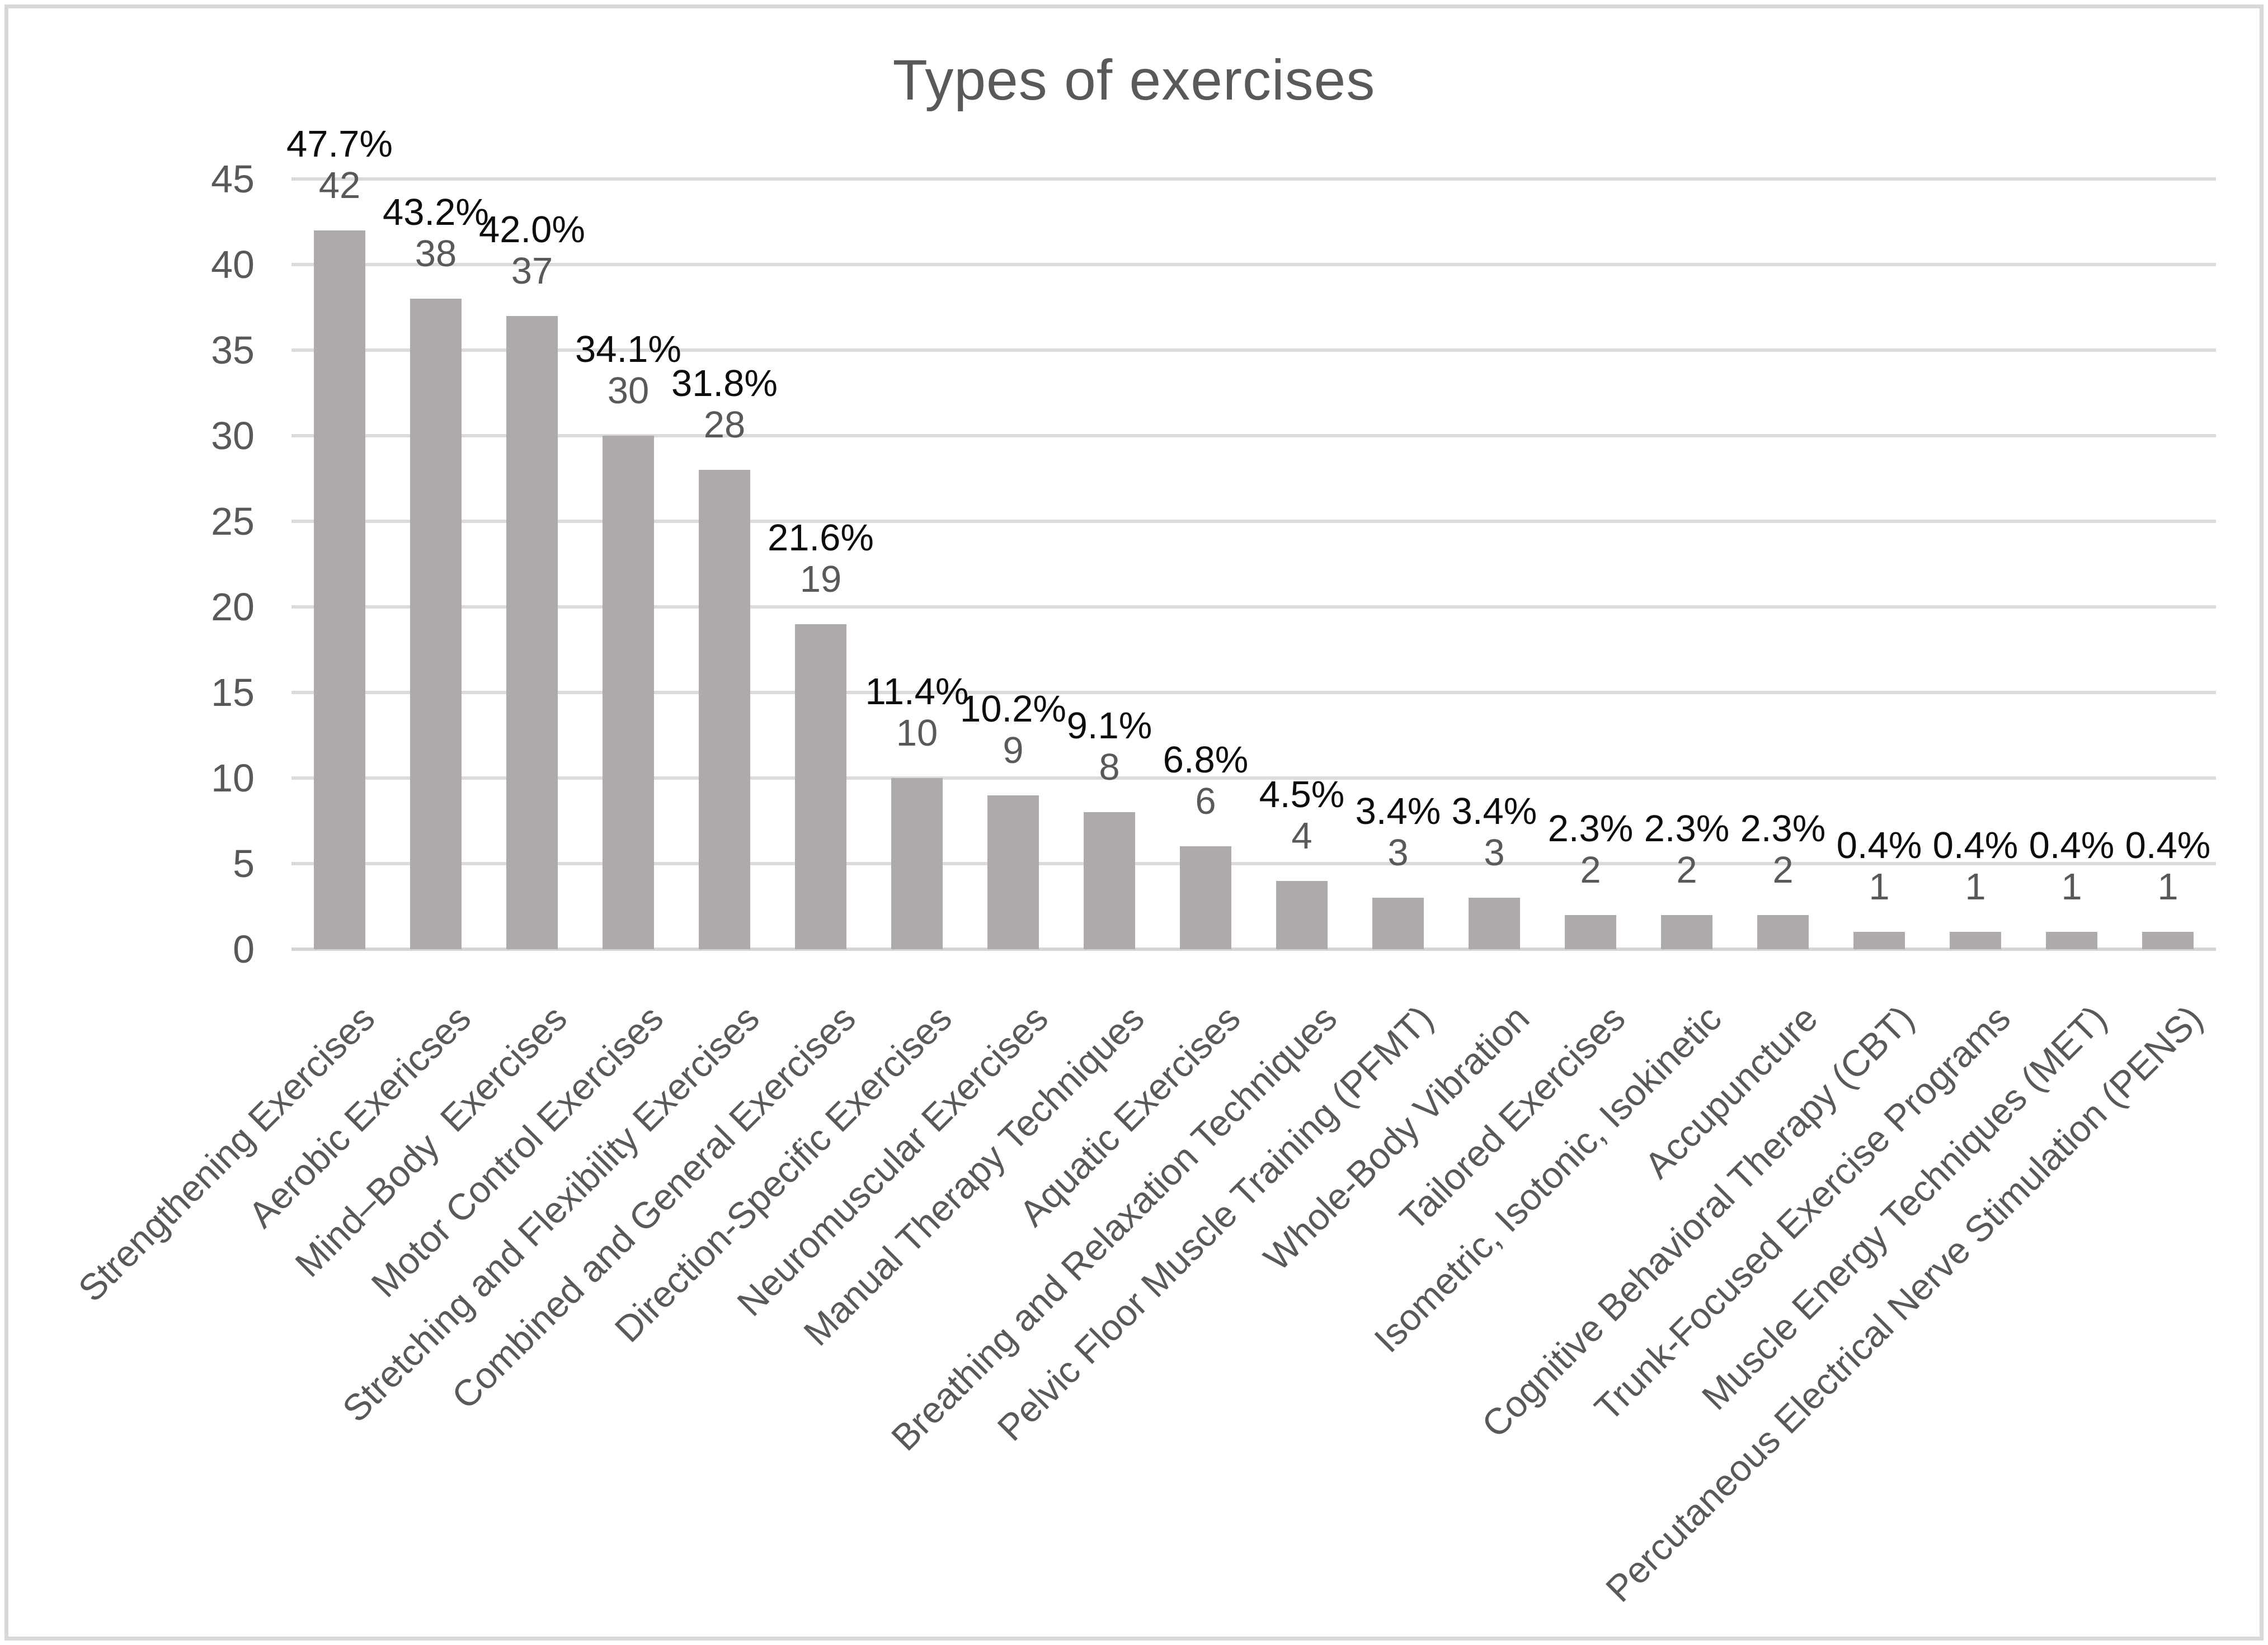  Describe the element at coordinates (724, 425) in the screenshot. I see `bar-count-label: 28` at that location.